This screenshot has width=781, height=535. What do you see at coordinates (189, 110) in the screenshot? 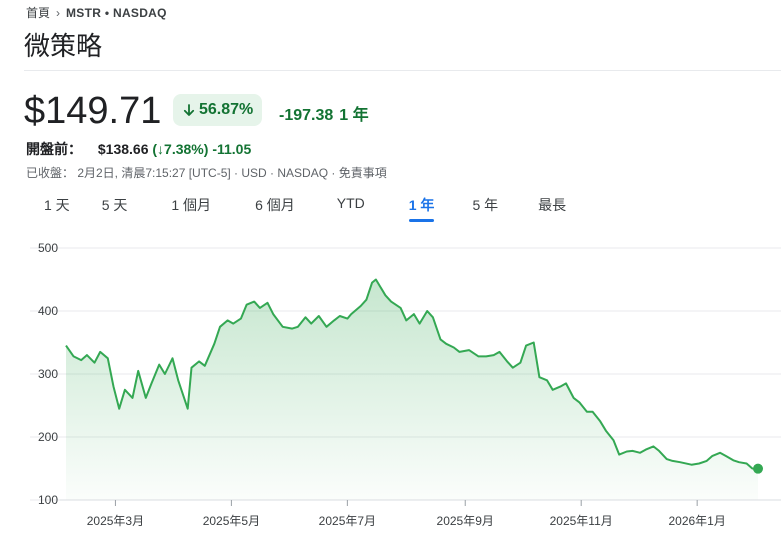
I see `arrow-down-icon` at bounding box center [189, 110].